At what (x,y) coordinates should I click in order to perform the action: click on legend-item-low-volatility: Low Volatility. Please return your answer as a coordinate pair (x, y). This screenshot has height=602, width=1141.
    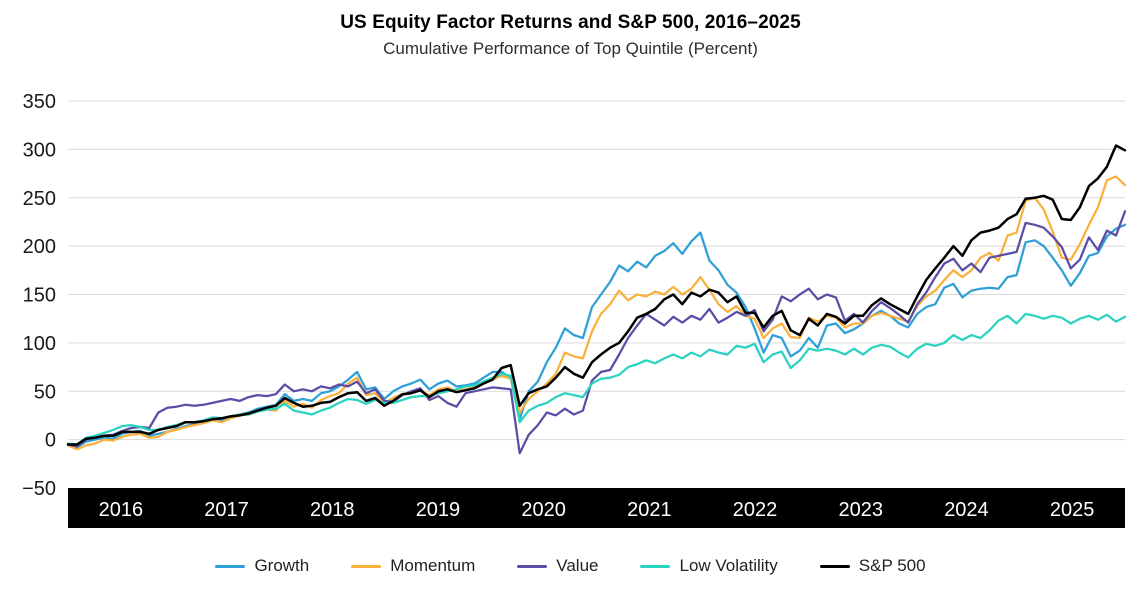
    Looking at the image, I should click on (709, 566).